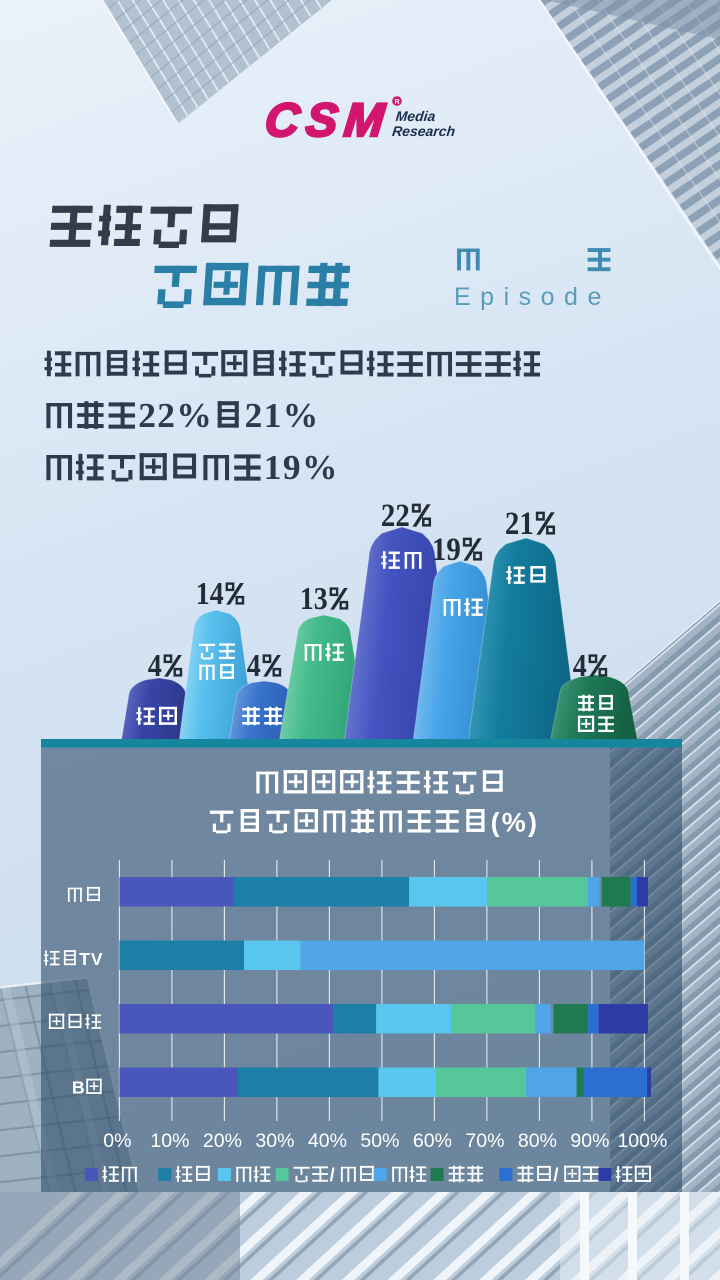 The width and height of the screenshot is (720, 1280). Describe the element at coordinates (415, 116) in the screenshot. I see `svg-text: Media` at that location.